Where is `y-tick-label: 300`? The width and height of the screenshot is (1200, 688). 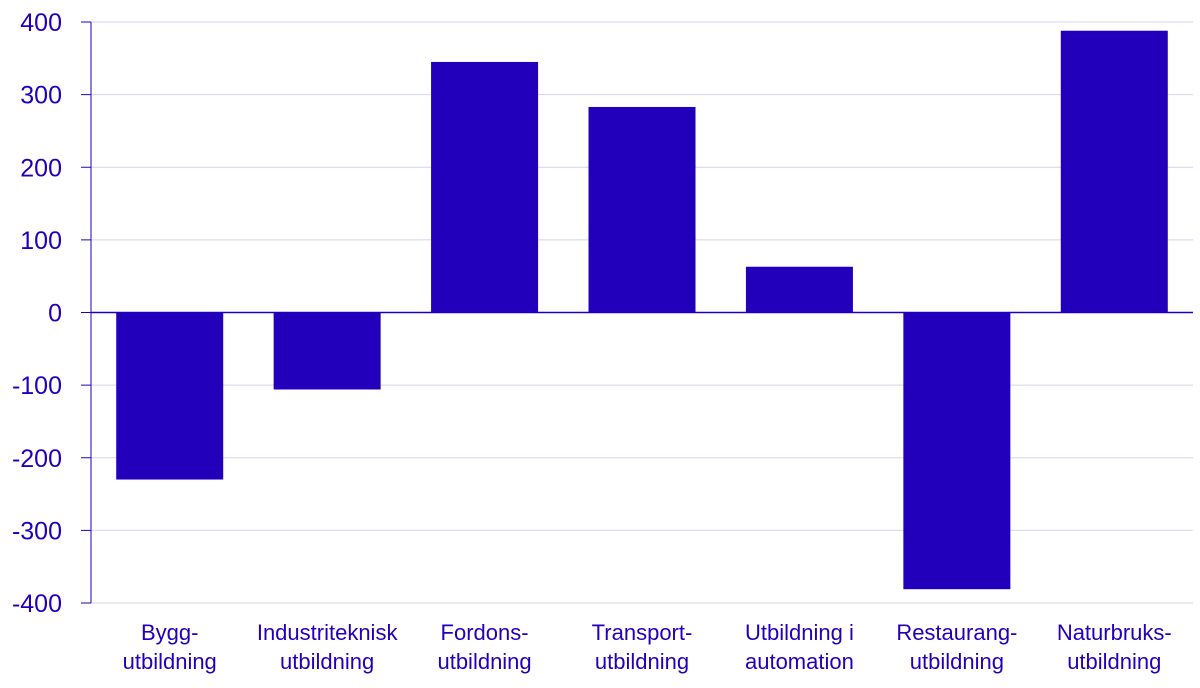
y-tick-label: 300 is located at coordinates (41, 96).